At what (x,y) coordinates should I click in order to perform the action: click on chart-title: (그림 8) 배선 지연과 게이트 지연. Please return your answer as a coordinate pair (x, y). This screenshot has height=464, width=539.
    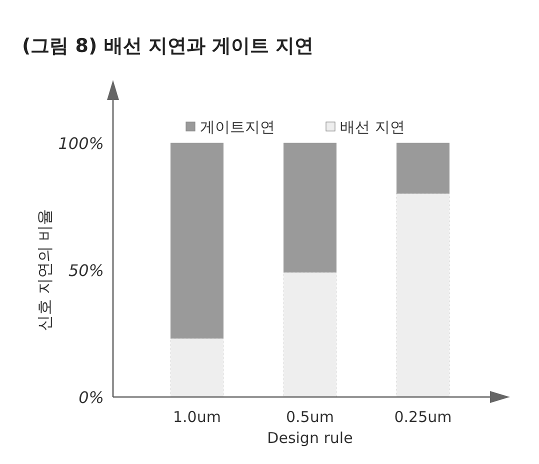
    Looking at the image, I should click on (168, 46).